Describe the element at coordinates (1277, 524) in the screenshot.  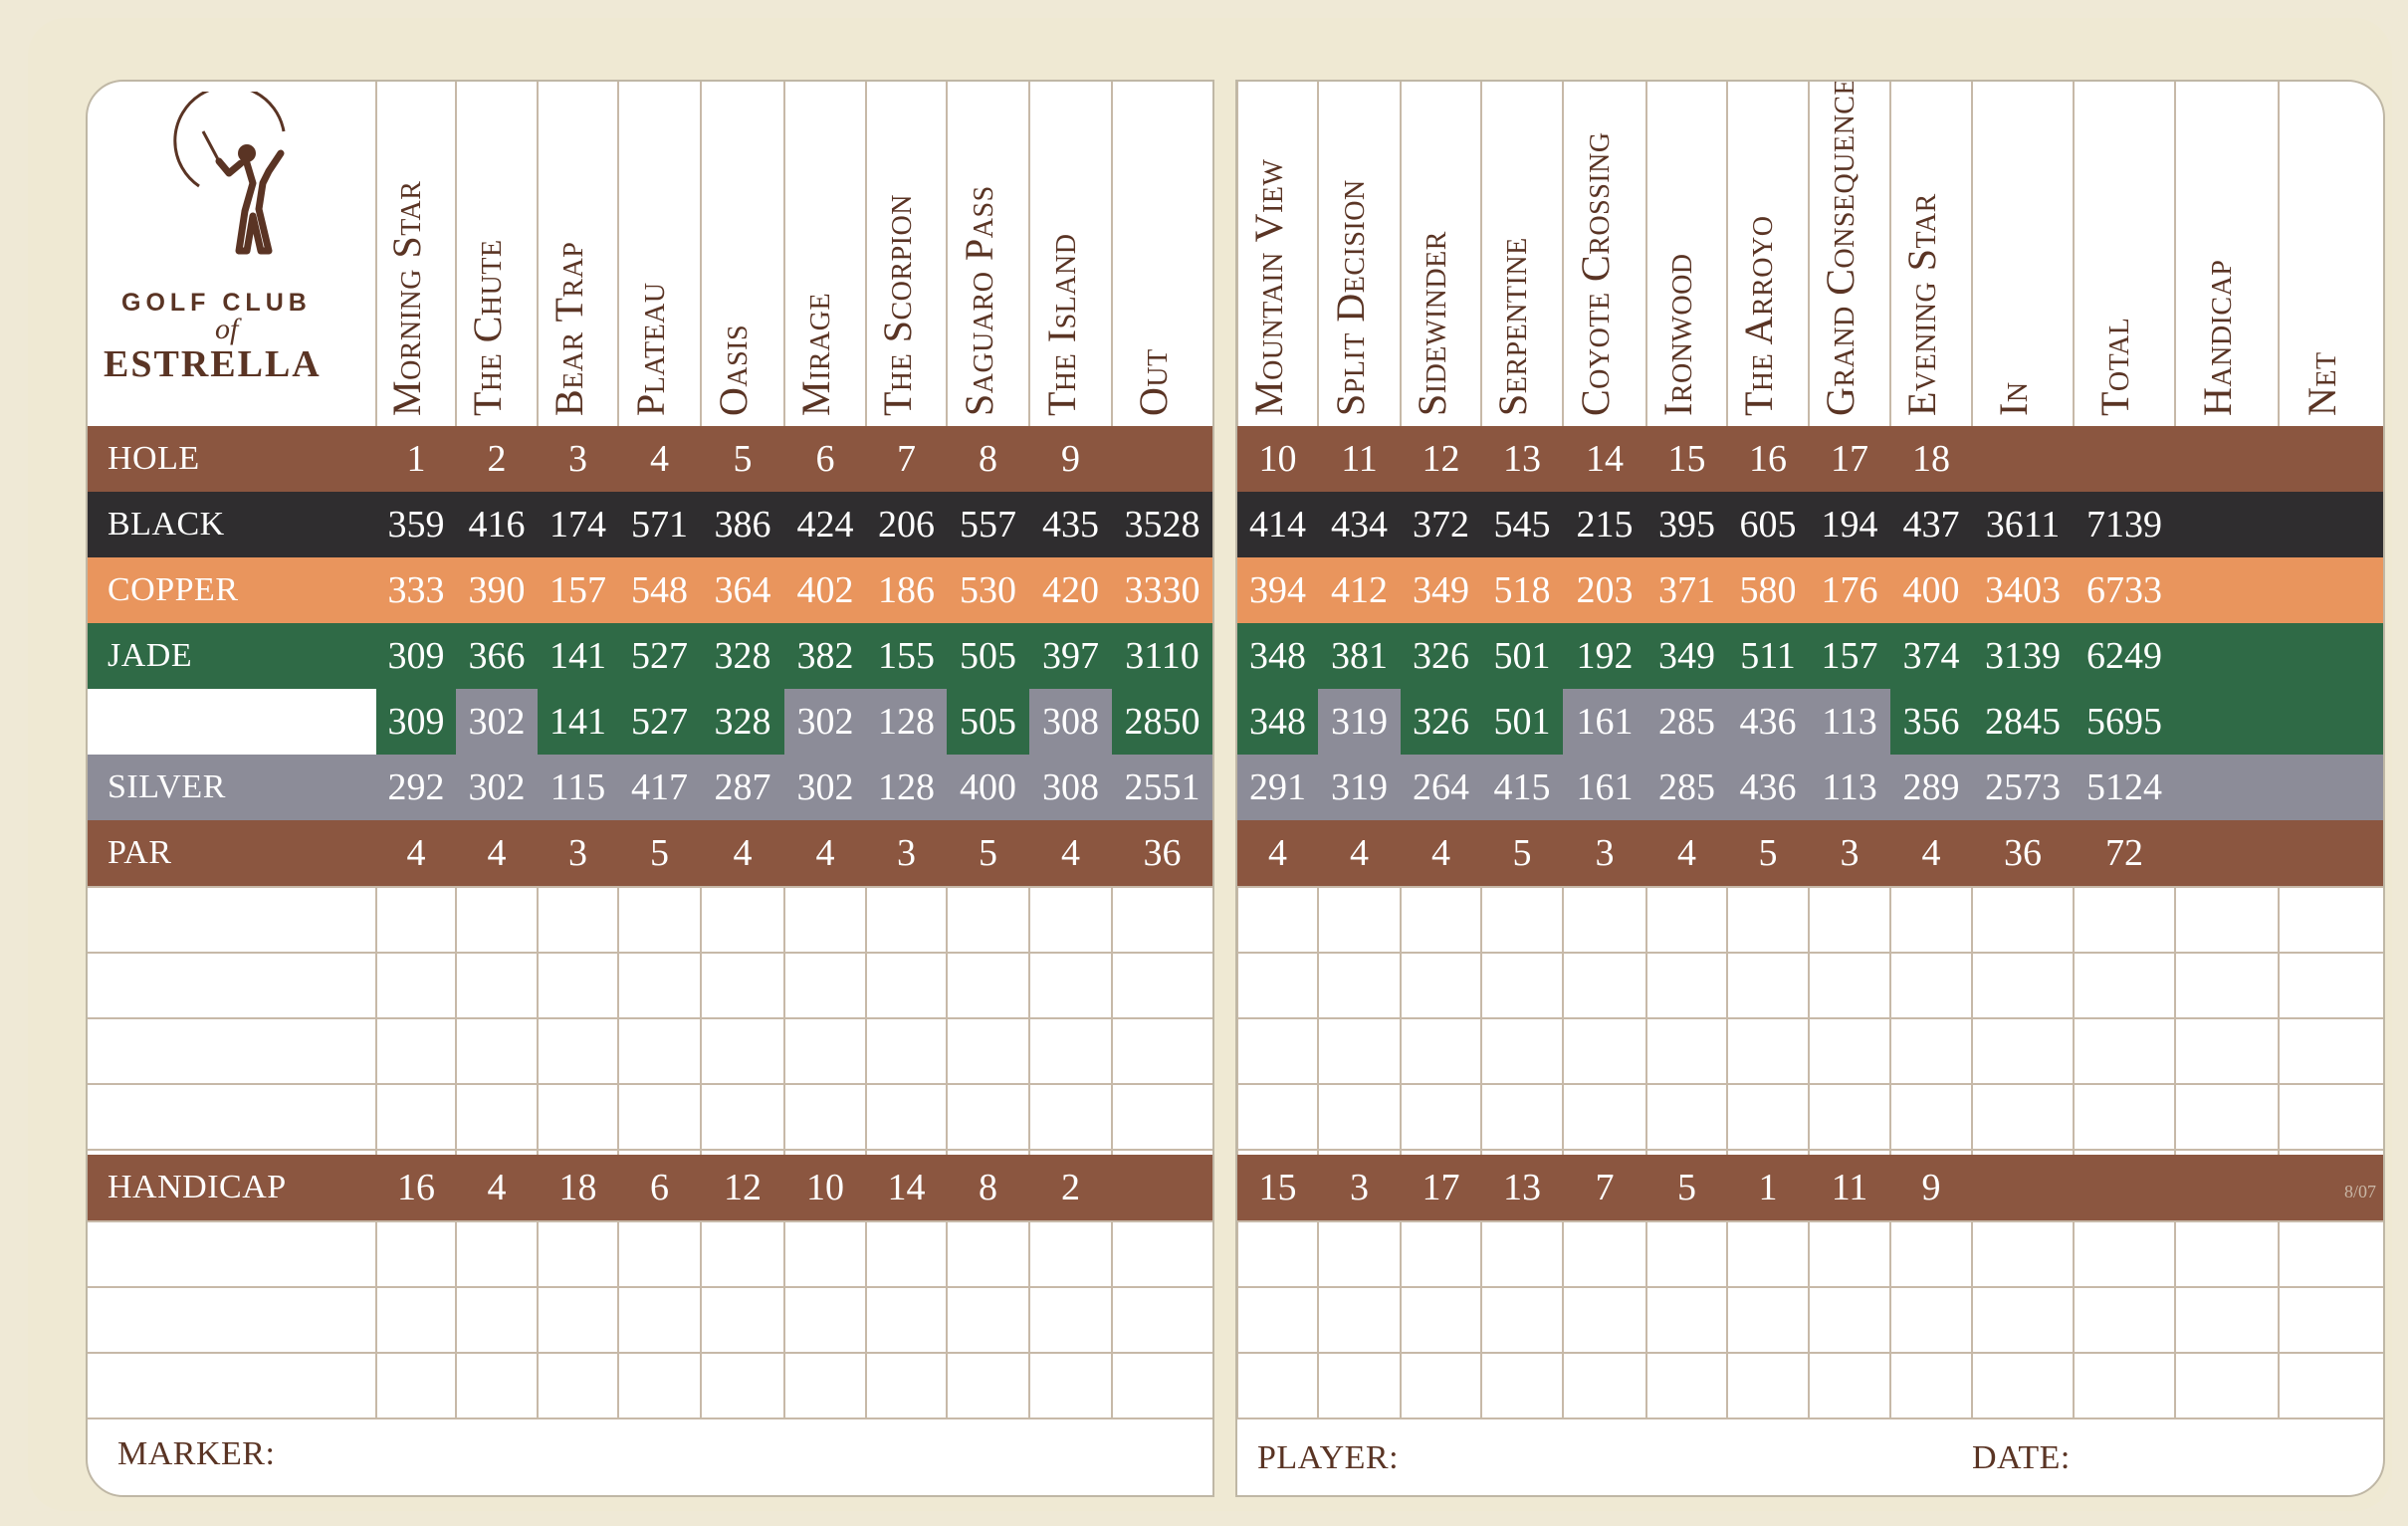
I see `back-black-cell: 414` at that location.